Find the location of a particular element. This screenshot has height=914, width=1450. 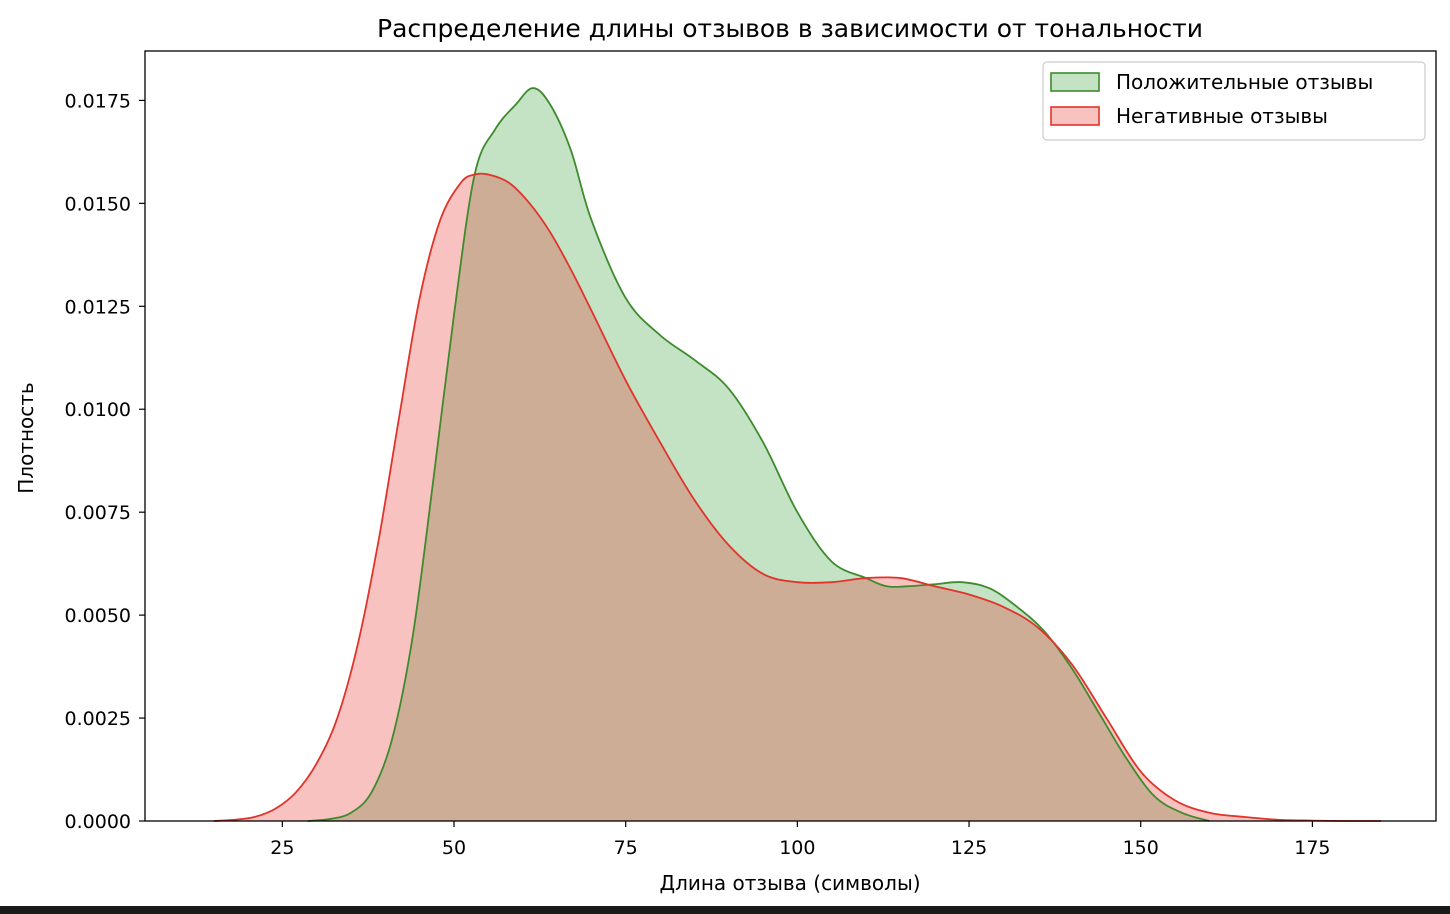

y-tick-label: 0.0150 is located at coordinates (98, 204).